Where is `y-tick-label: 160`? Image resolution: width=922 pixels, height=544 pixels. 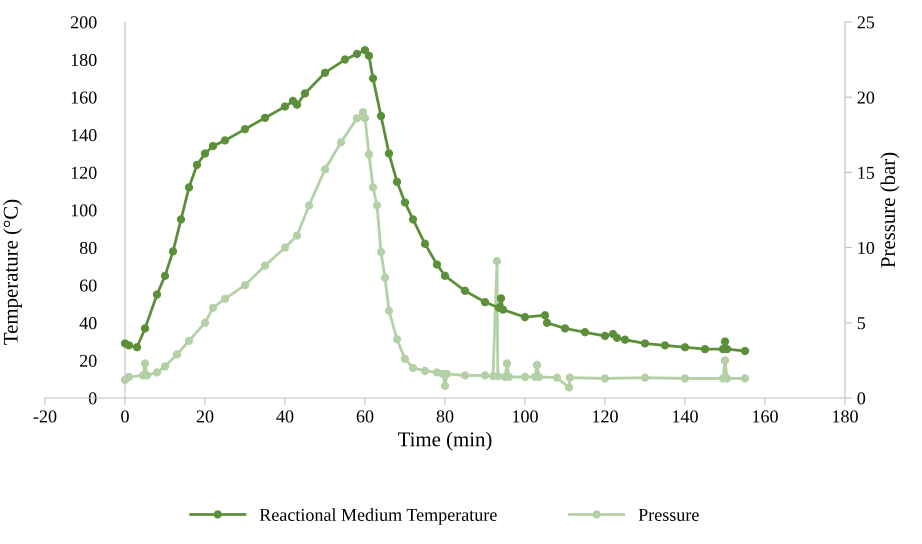
y-tick-label: 160 is located at coordinates (84, 97).